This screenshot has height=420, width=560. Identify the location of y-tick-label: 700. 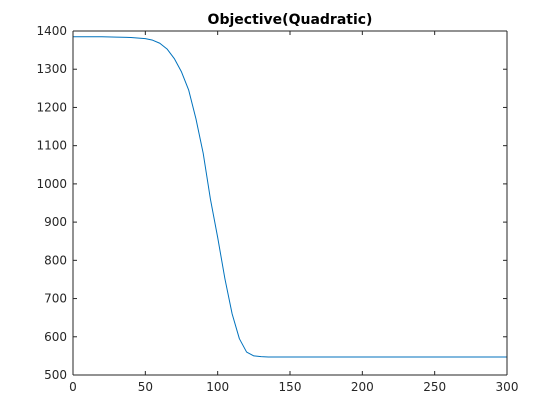
(55, 299).